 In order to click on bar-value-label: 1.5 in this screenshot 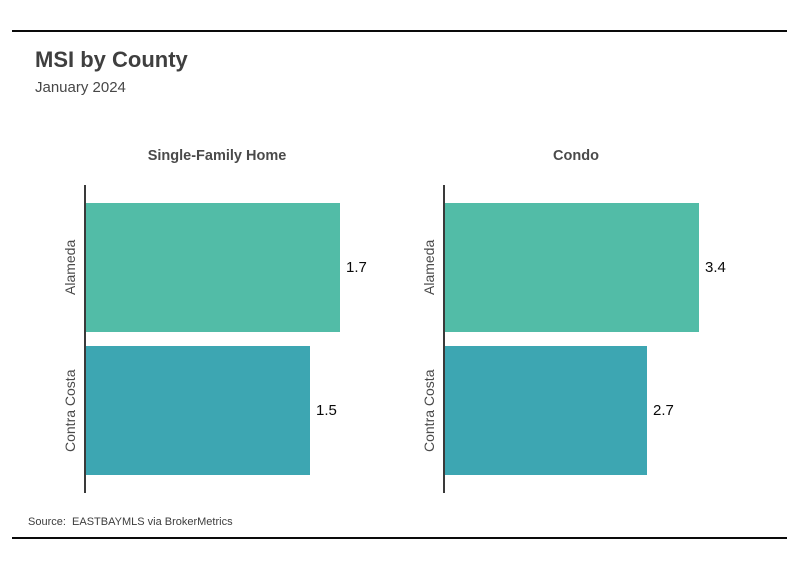, I will do `click(326, 410)`.